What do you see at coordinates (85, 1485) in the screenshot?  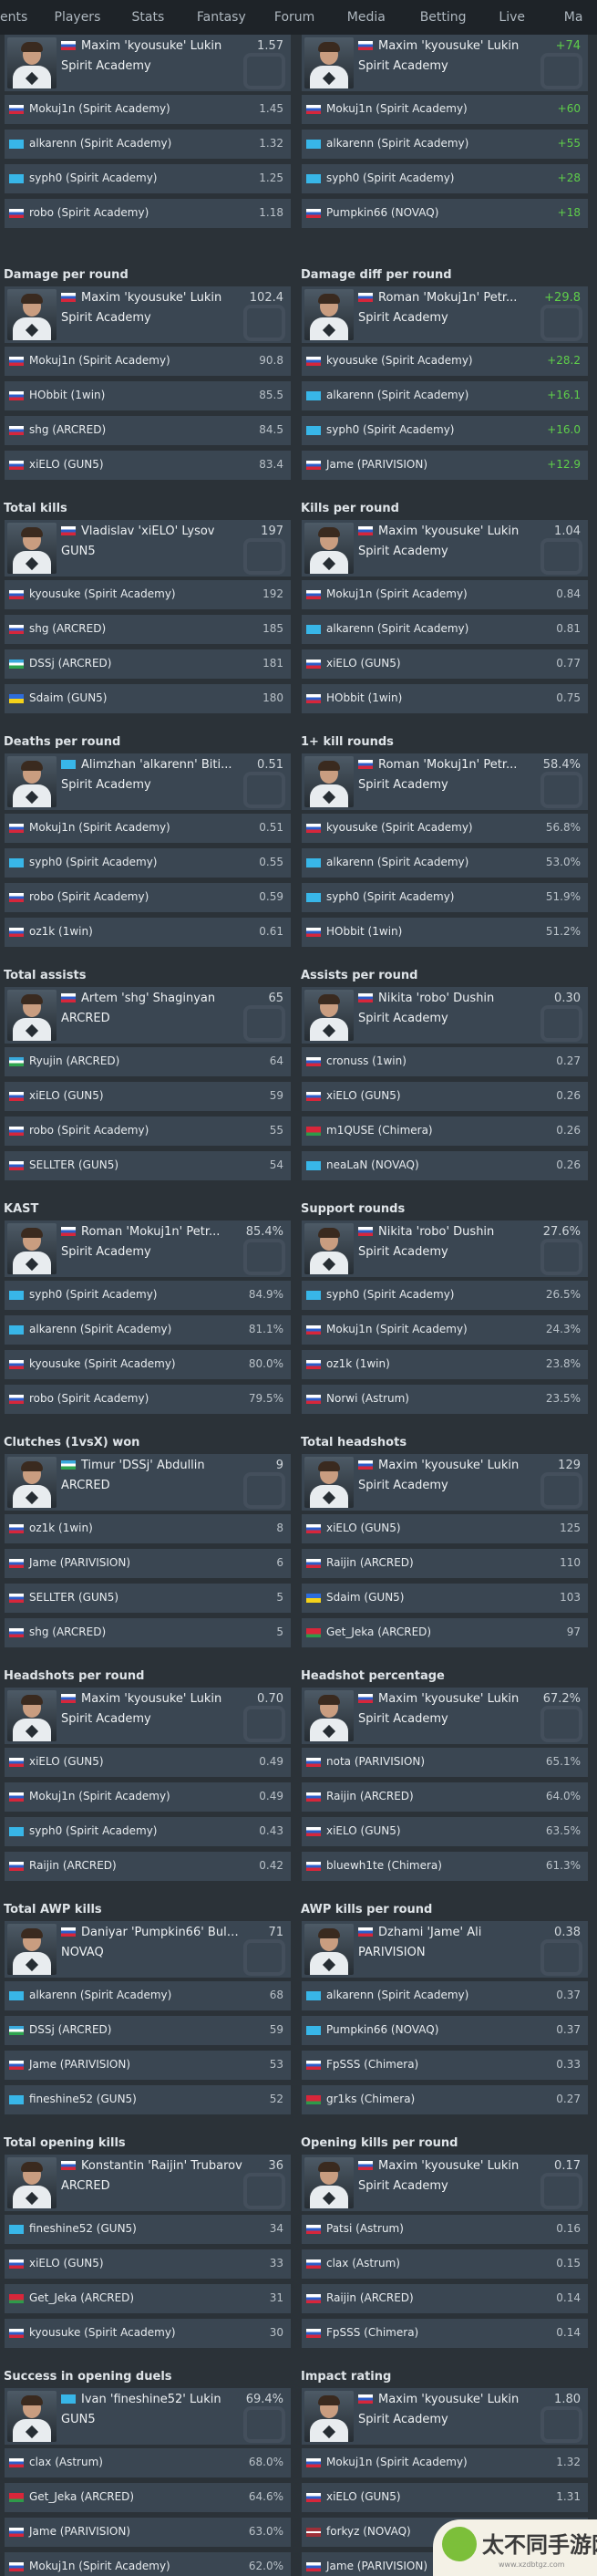 I see `leader-team: ARCRED` at bounding box center [85, 1485].